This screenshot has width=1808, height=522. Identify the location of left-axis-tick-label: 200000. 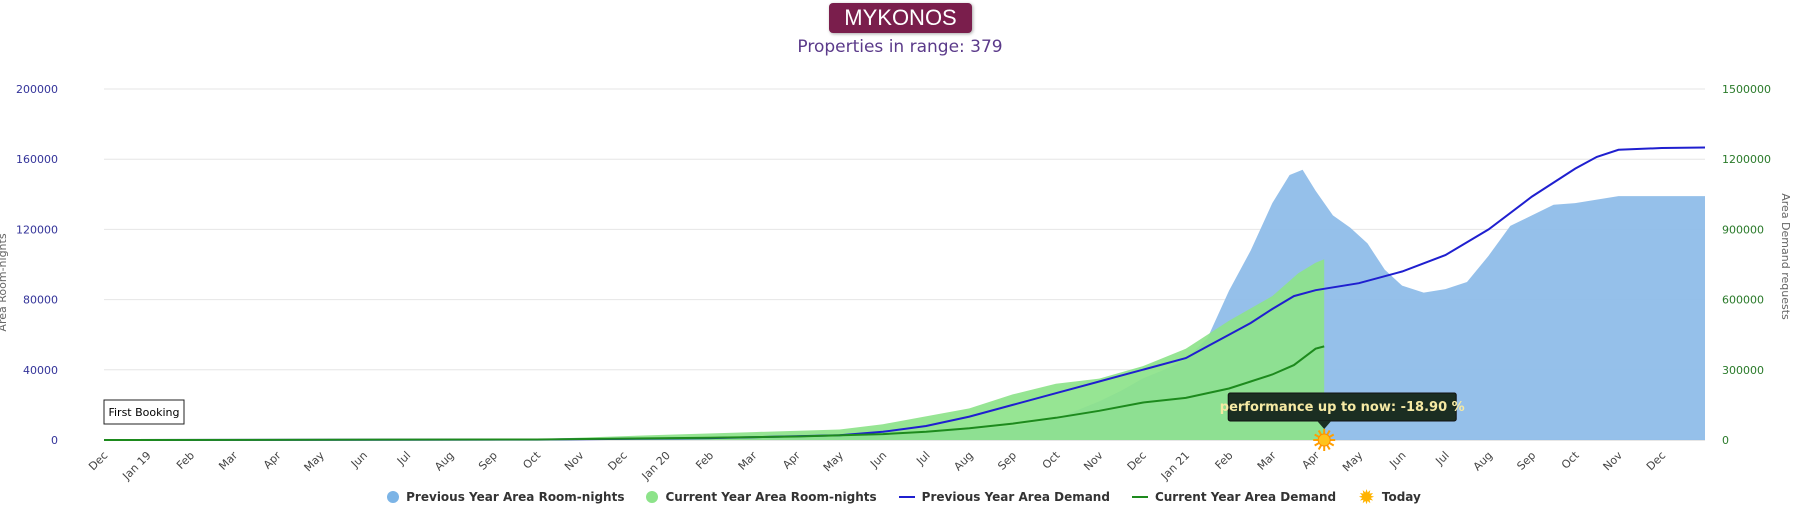
(37, 89).